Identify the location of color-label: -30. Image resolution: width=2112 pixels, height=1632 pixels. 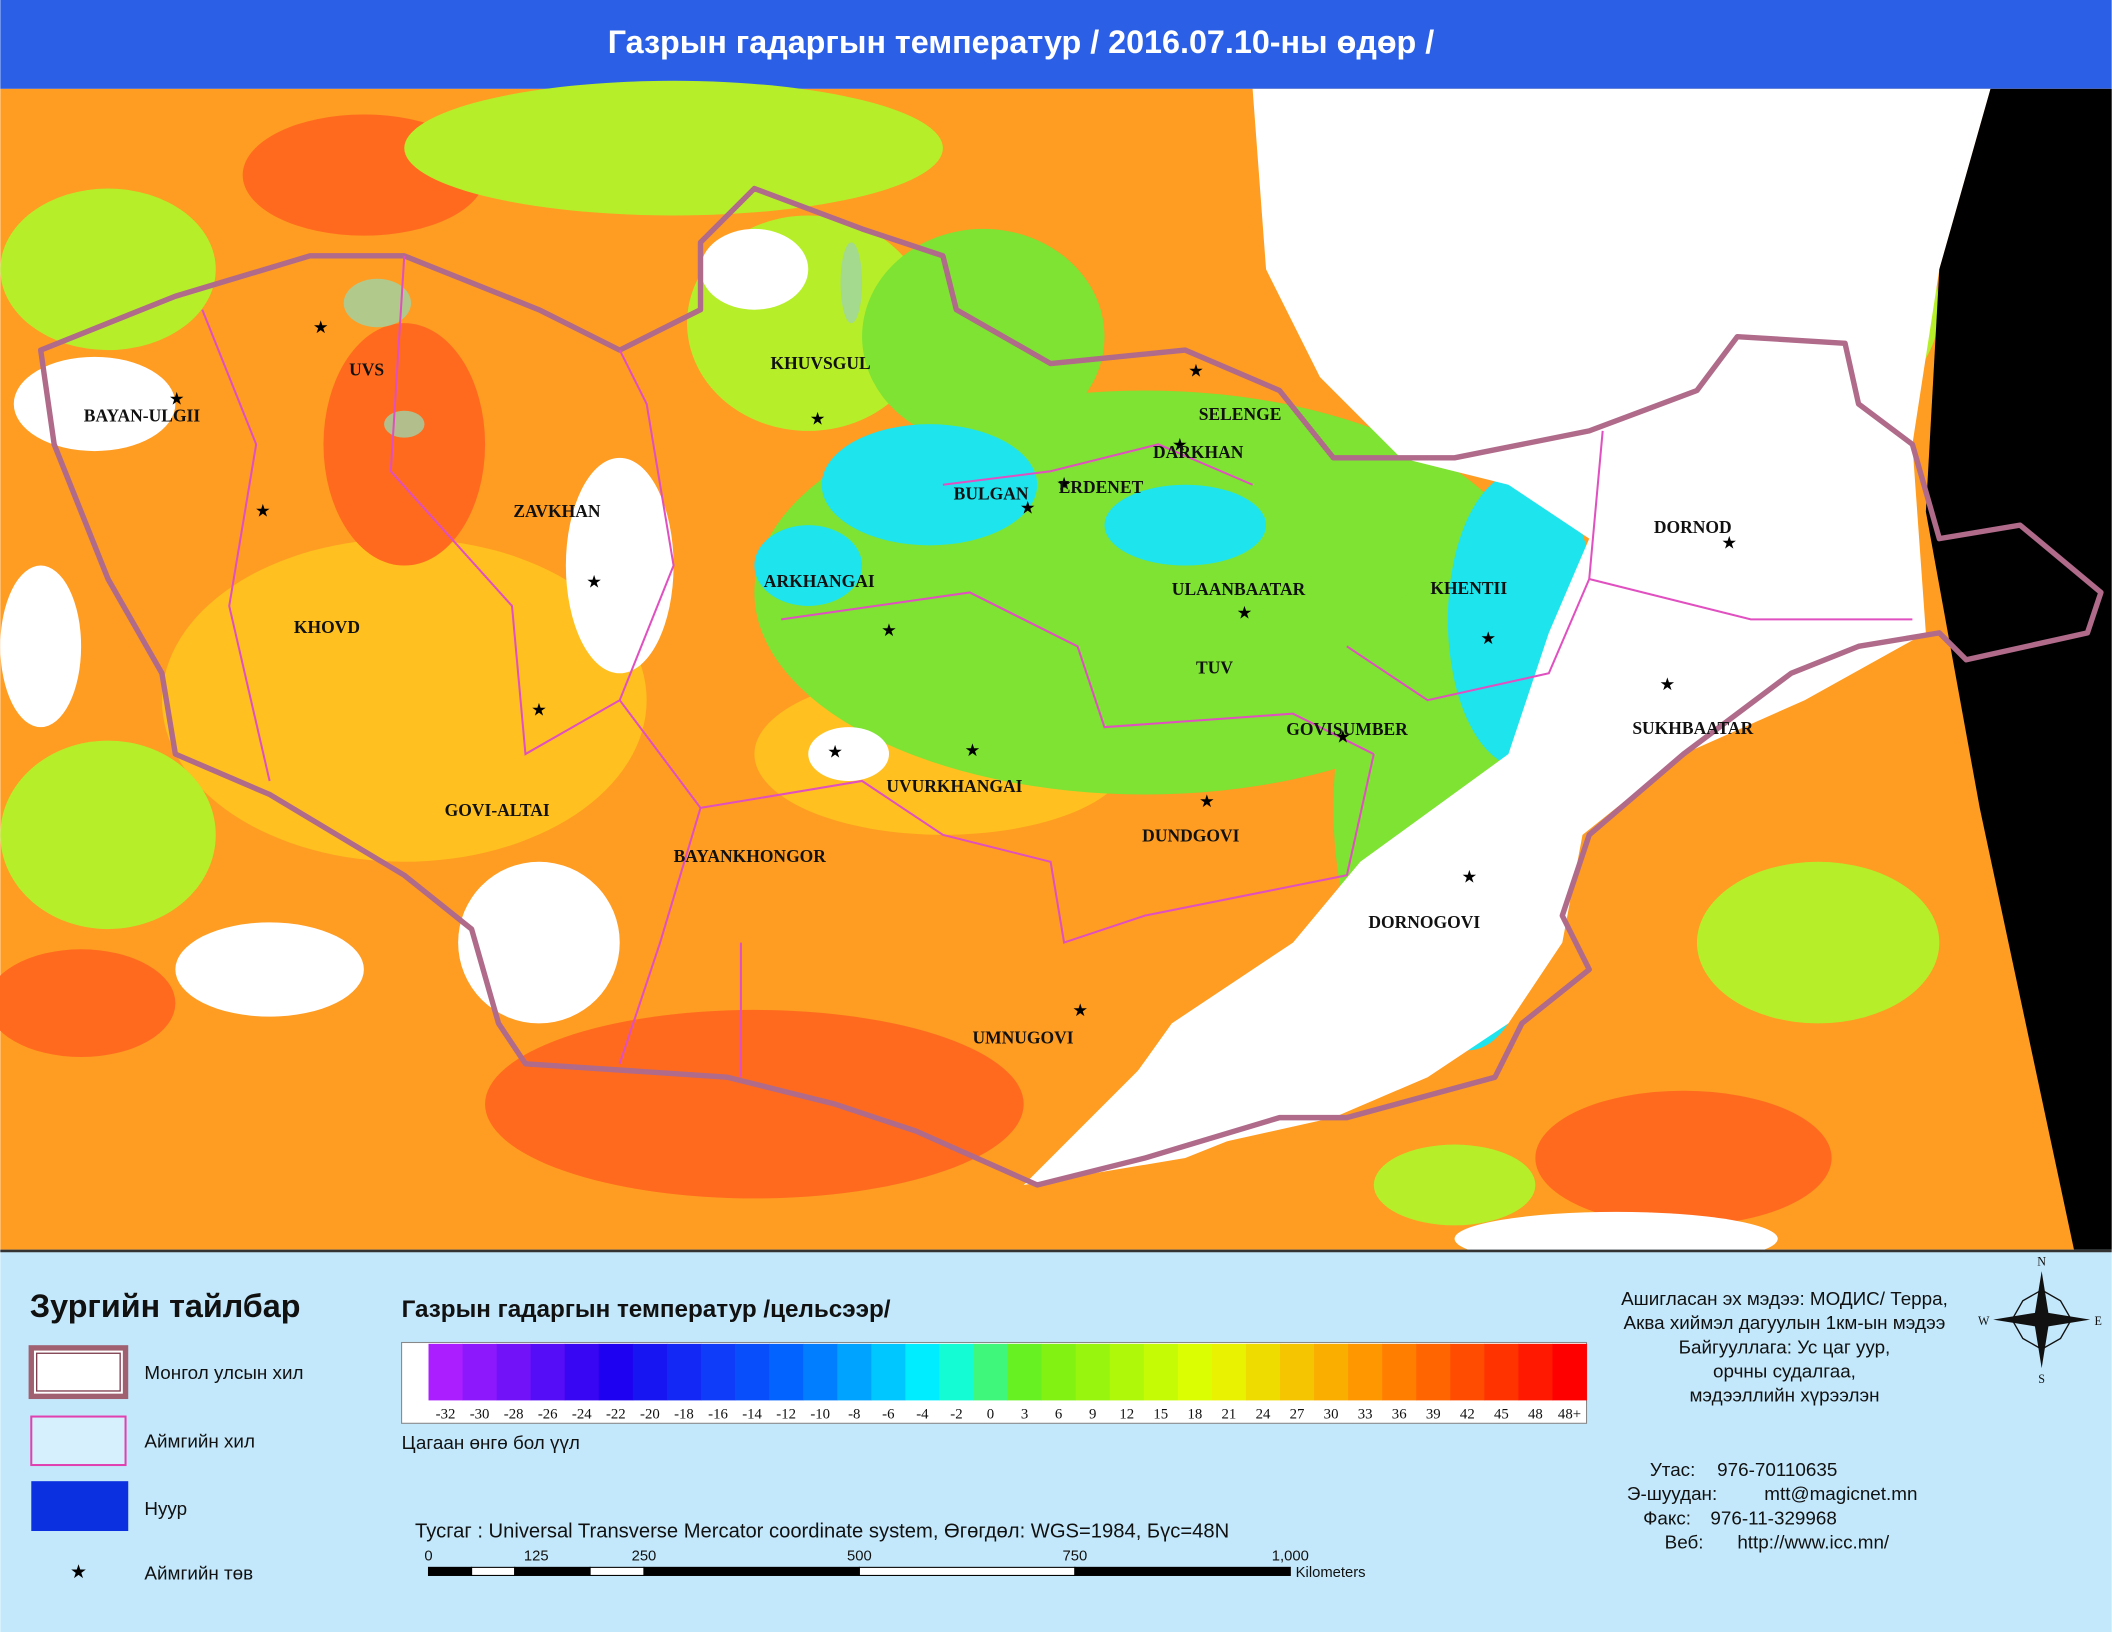
(480, 1415).